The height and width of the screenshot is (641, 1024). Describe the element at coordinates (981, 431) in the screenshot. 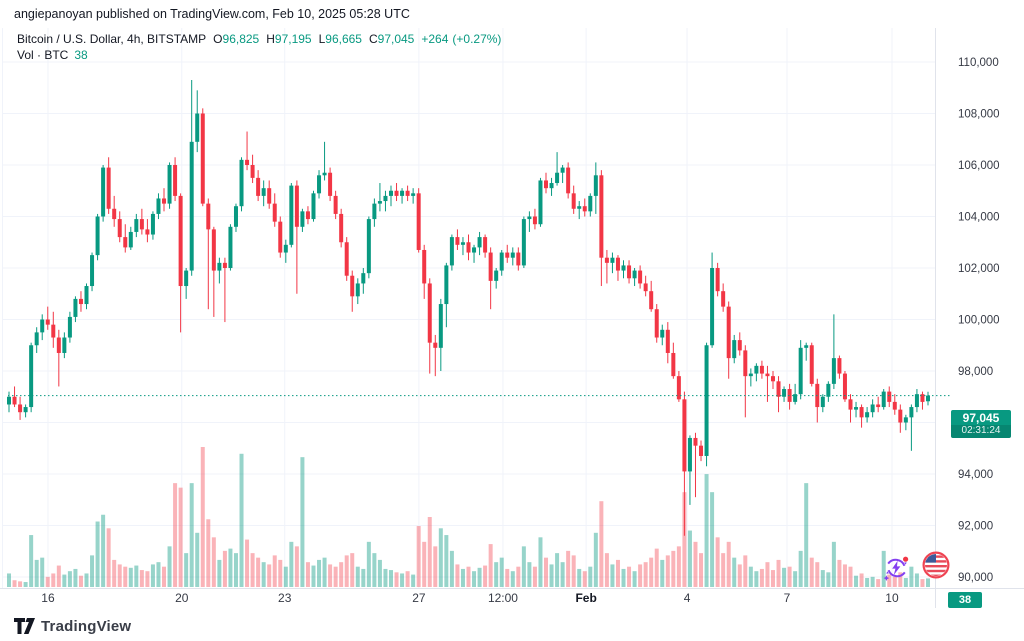

I see `bar-close-countdown: 02:31:24` at that location.